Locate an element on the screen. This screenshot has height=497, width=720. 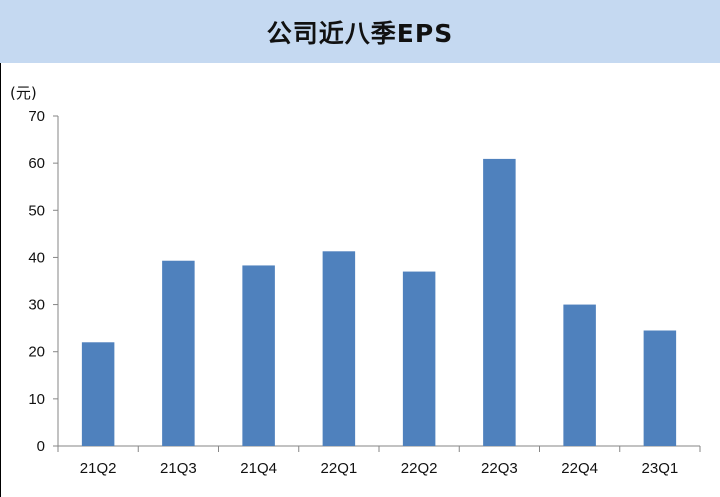
x-tick-label: 21Q4 is located at coordinates (258, 468).